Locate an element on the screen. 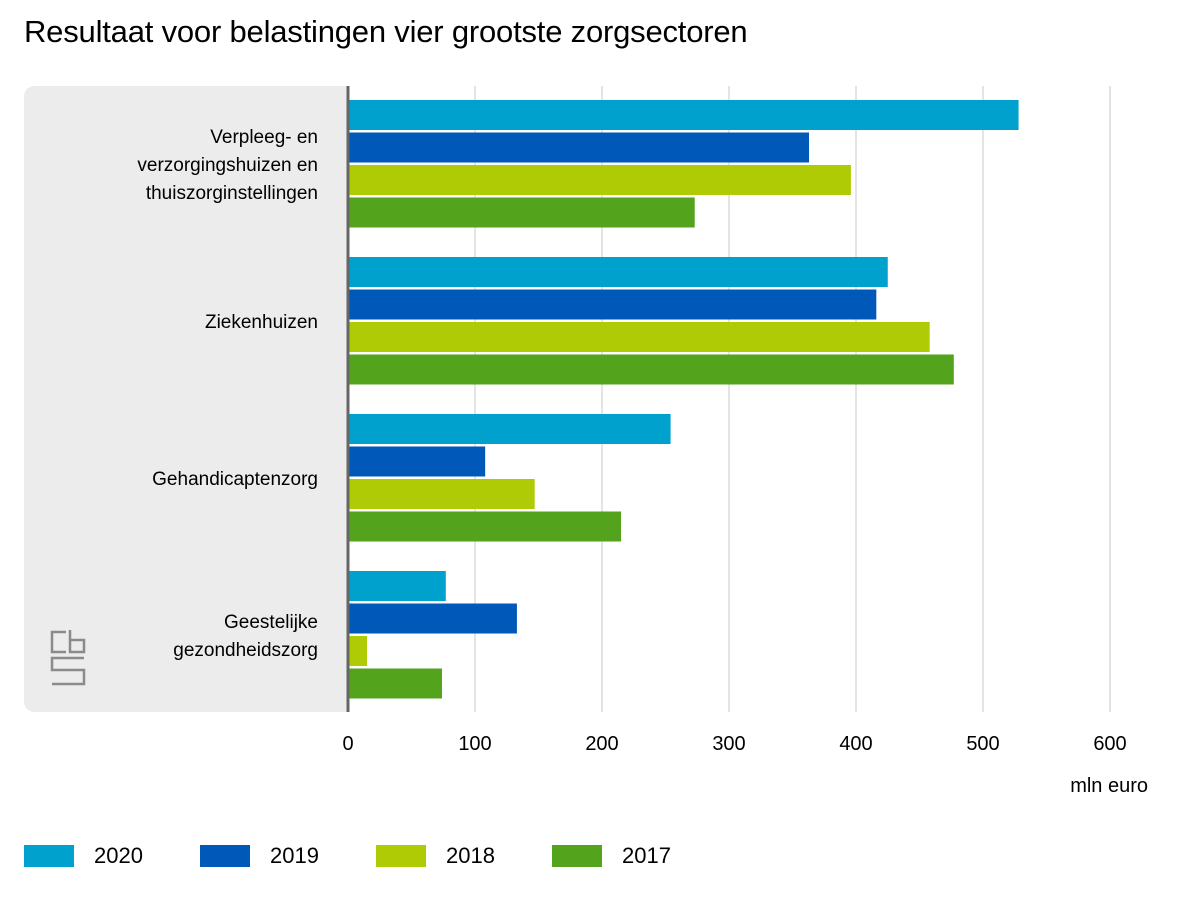  legend-item-2018: 2018 is located at coordinates (464, 856).